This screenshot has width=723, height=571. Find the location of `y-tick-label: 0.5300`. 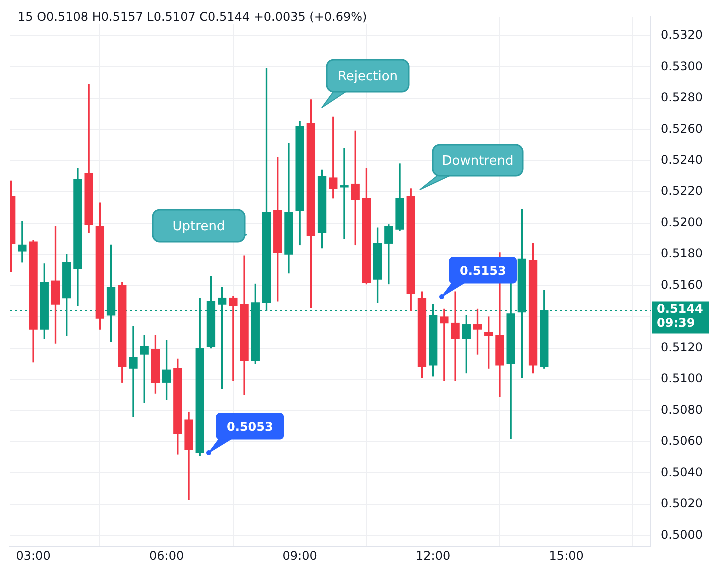

y-tick-label: 0.5300 is located at coordinates (682, 66).